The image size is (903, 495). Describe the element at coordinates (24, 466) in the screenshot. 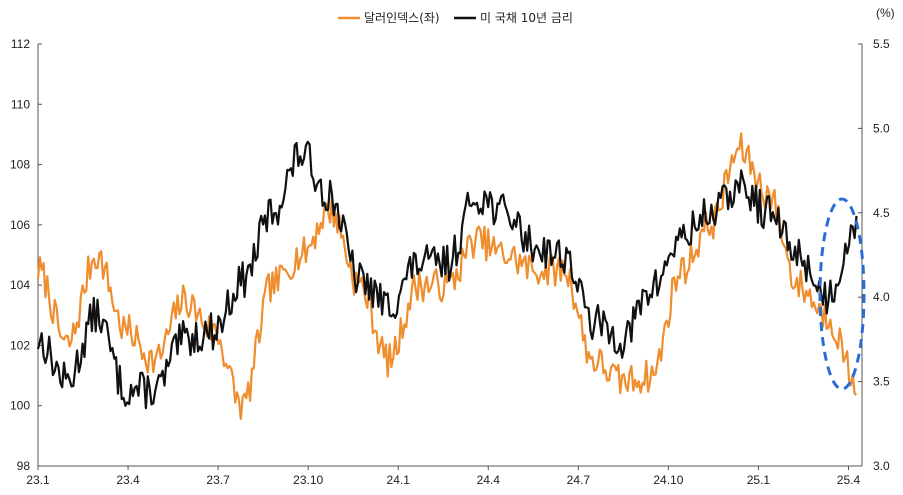

I see `left-tick-label: 98` at that location.